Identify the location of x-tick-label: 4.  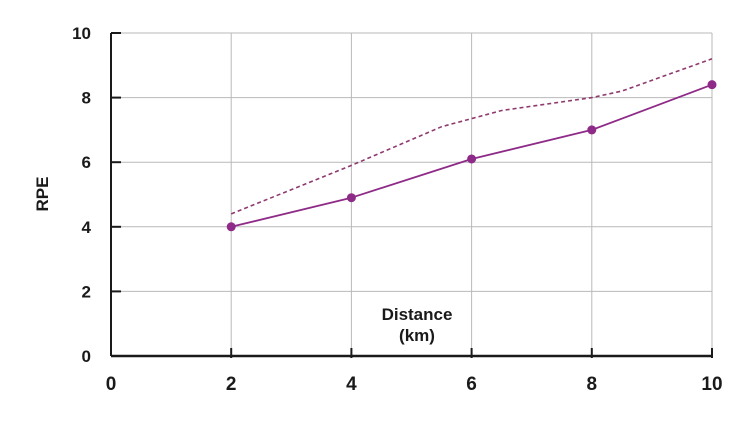
(351, 384).